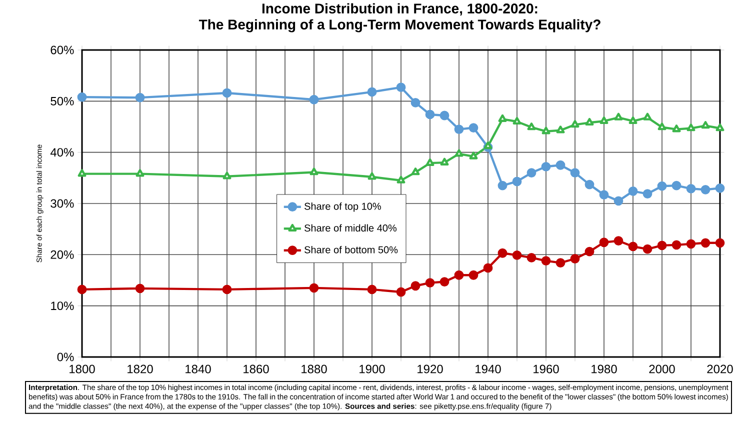 Image resolution: width=756 pixels, height=447 pixels. Describe the element at coordinates (314, 369) in the screenshot. I see `x-tick-label: 1880` at that location.